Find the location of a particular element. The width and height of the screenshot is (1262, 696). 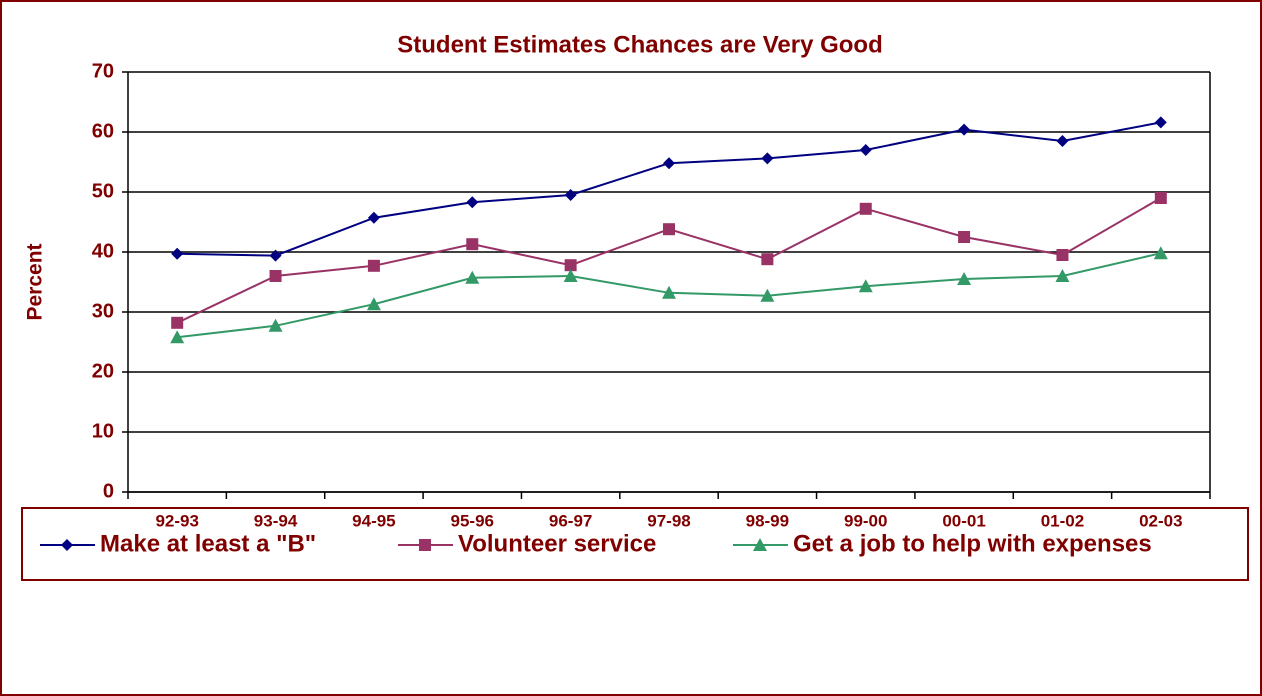

y-tick-label: 10 is located at coordinates (103, 431).